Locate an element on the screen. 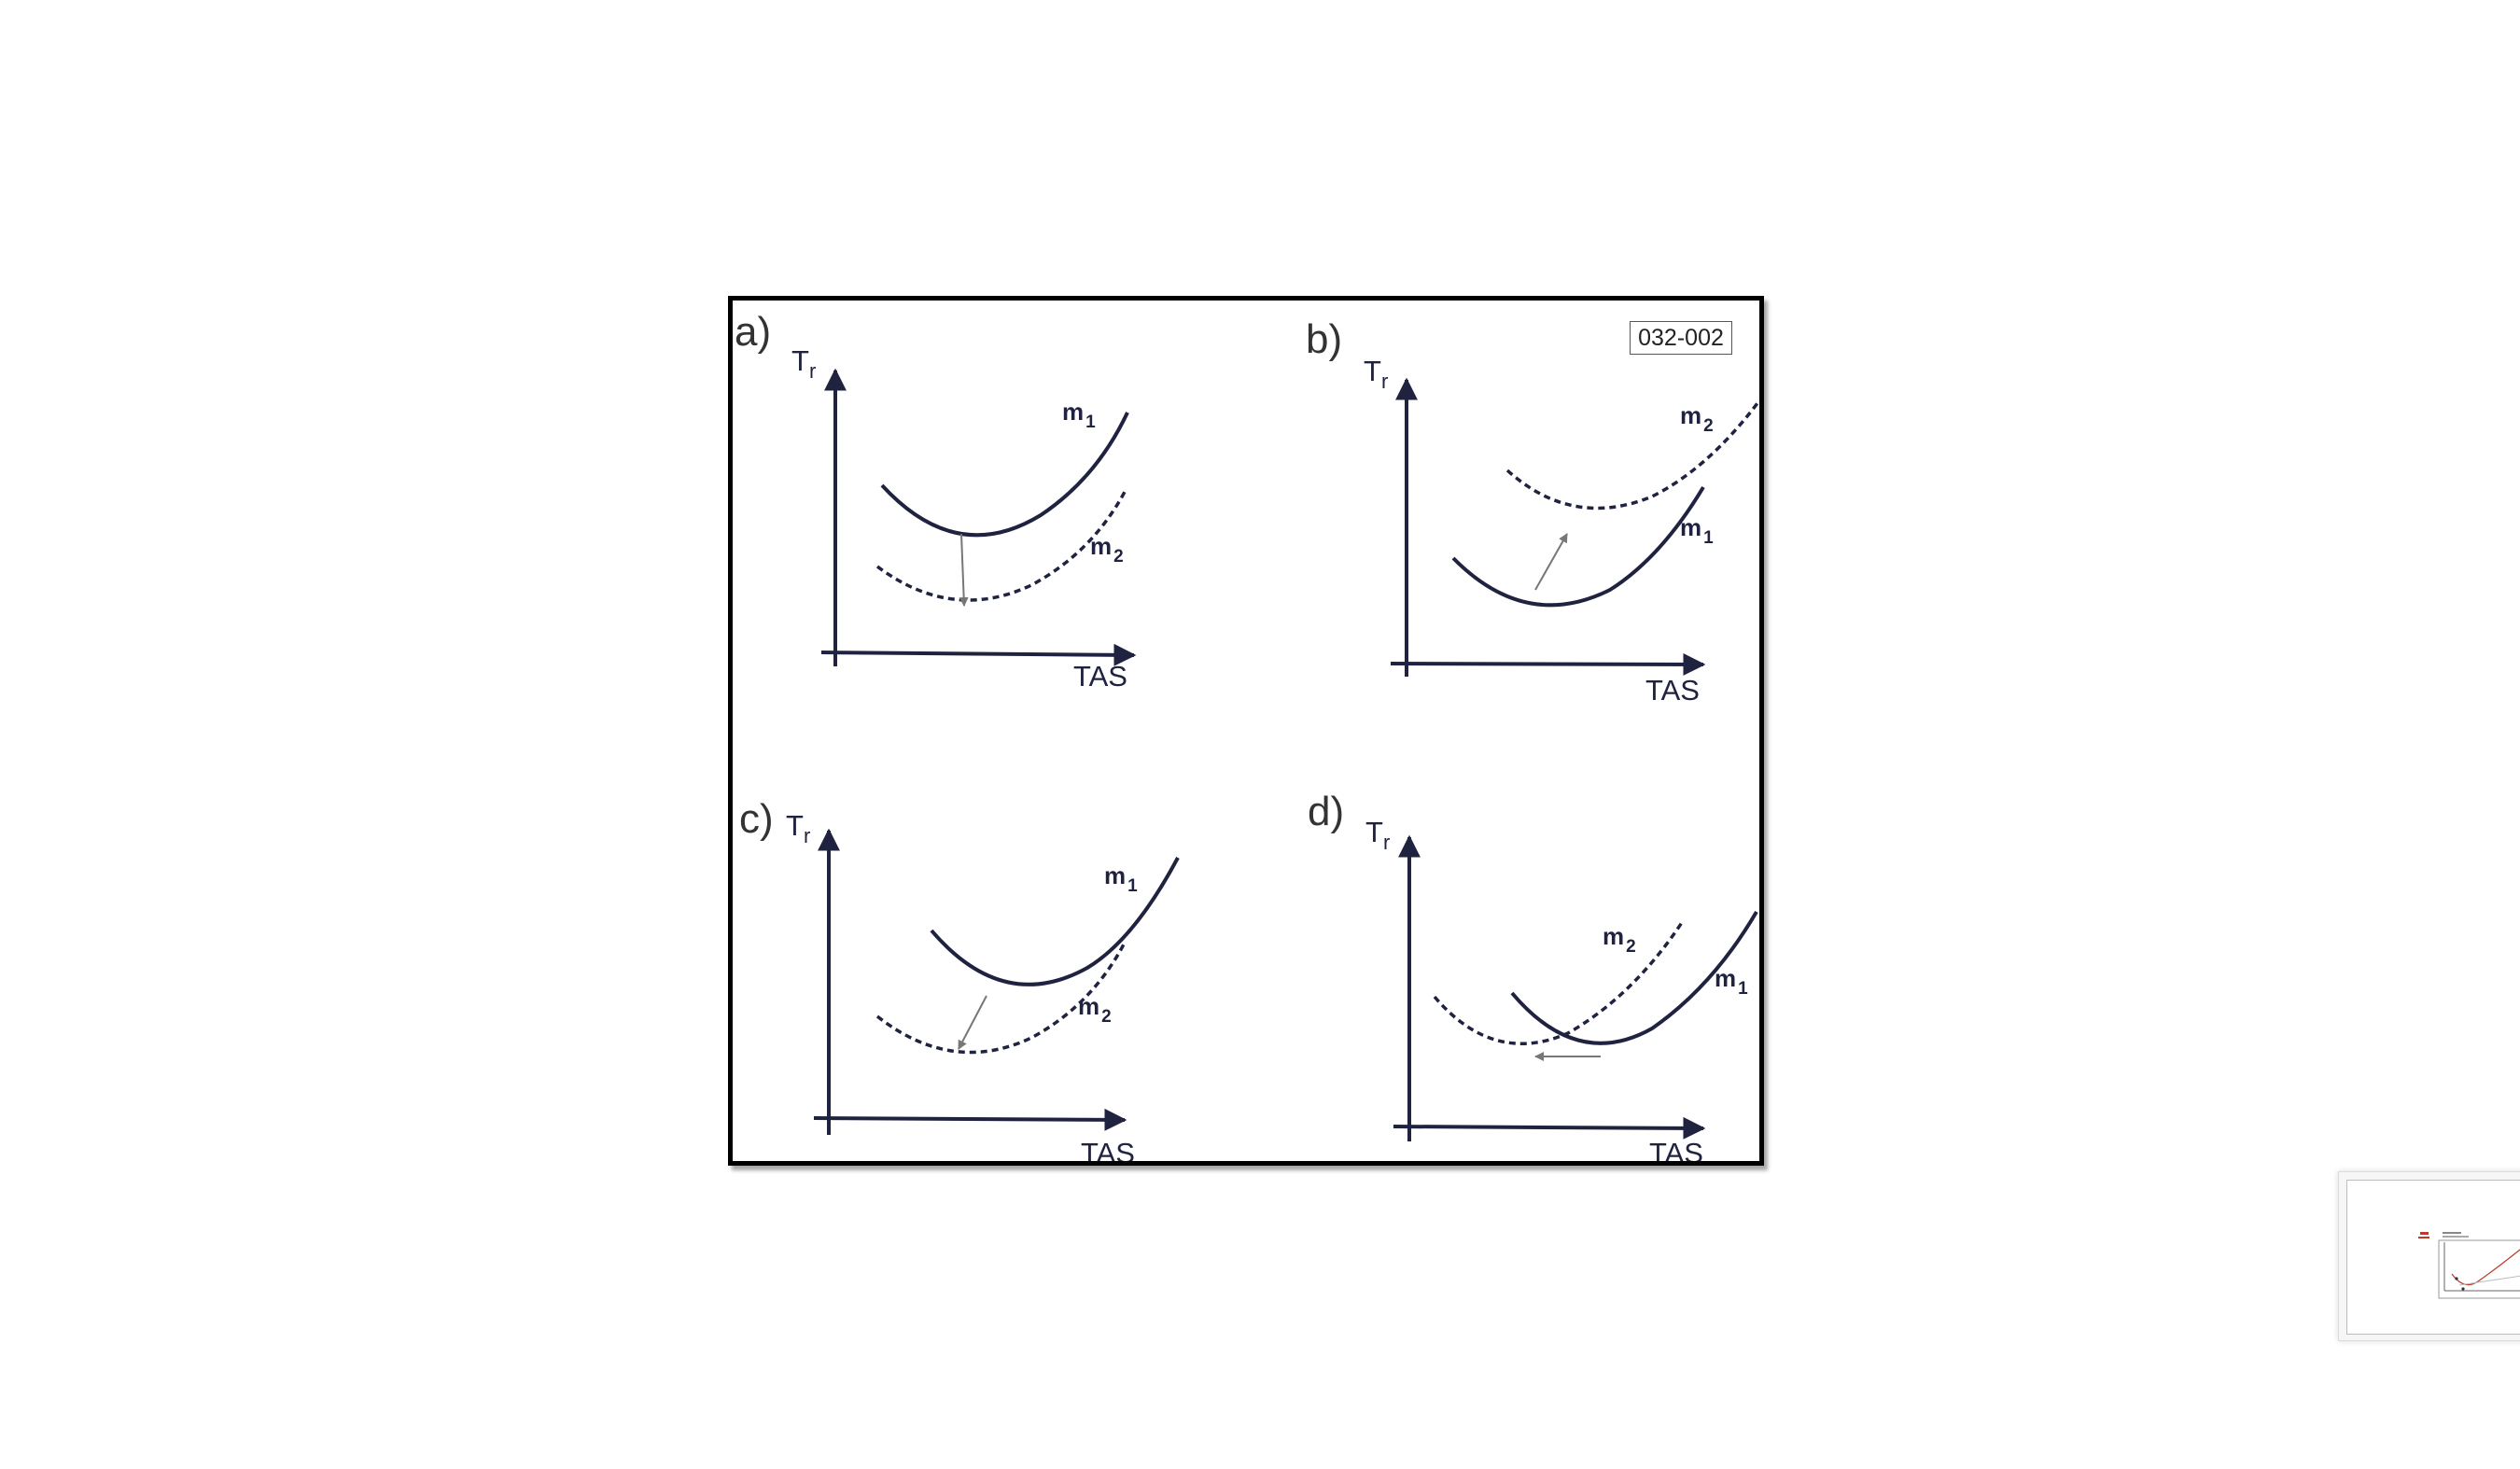 Image resolution: width=2520 pixels, height=1469 pixels. y-axis-label-d: Tr is located at coordinates (1377, 835).